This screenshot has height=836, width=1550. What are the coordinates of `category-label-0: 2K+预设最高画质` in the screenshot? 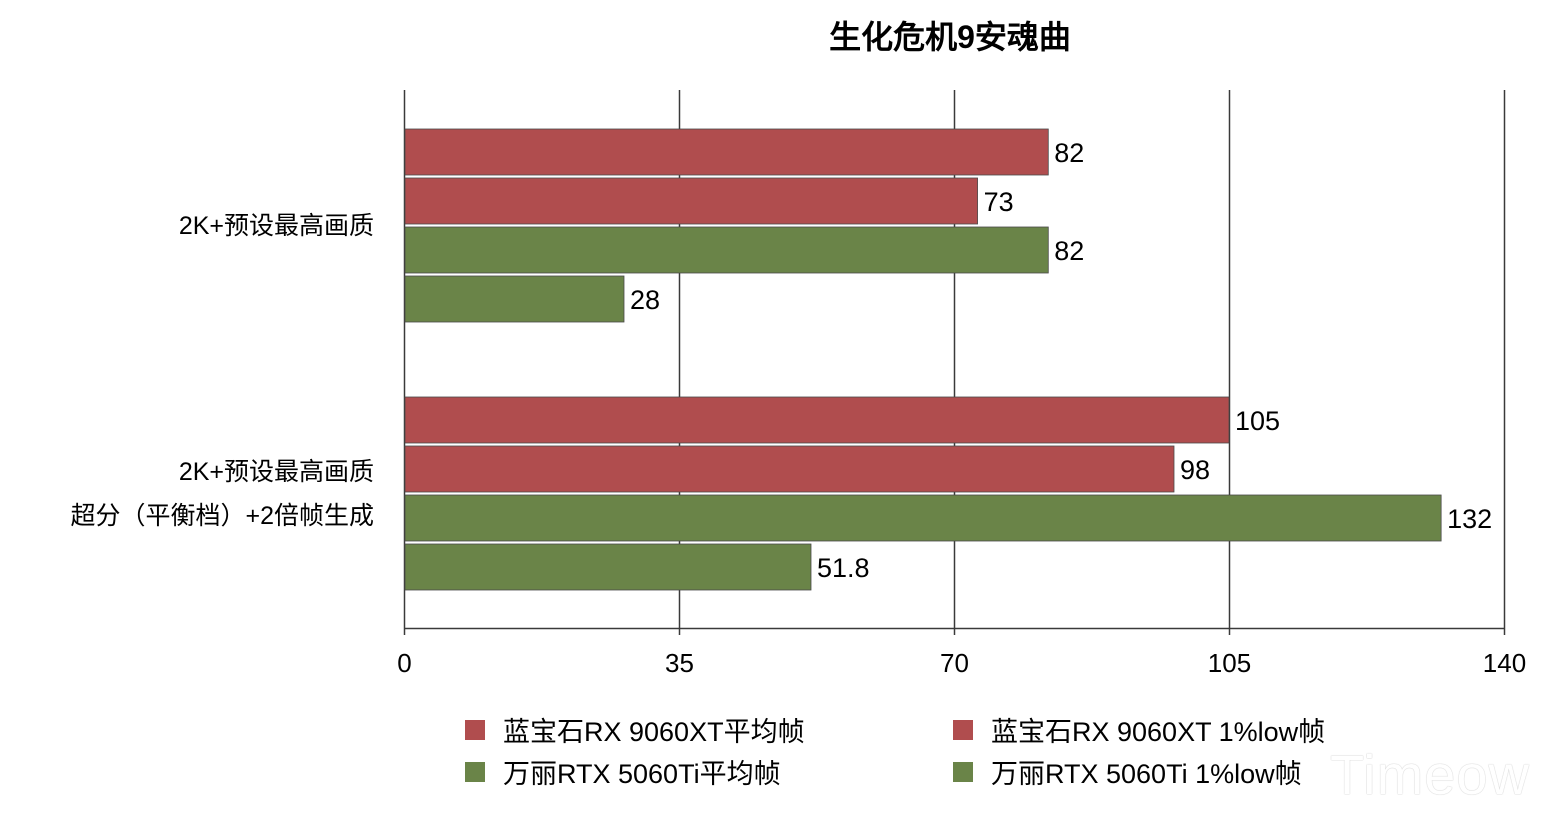 It's located at (276, 226).